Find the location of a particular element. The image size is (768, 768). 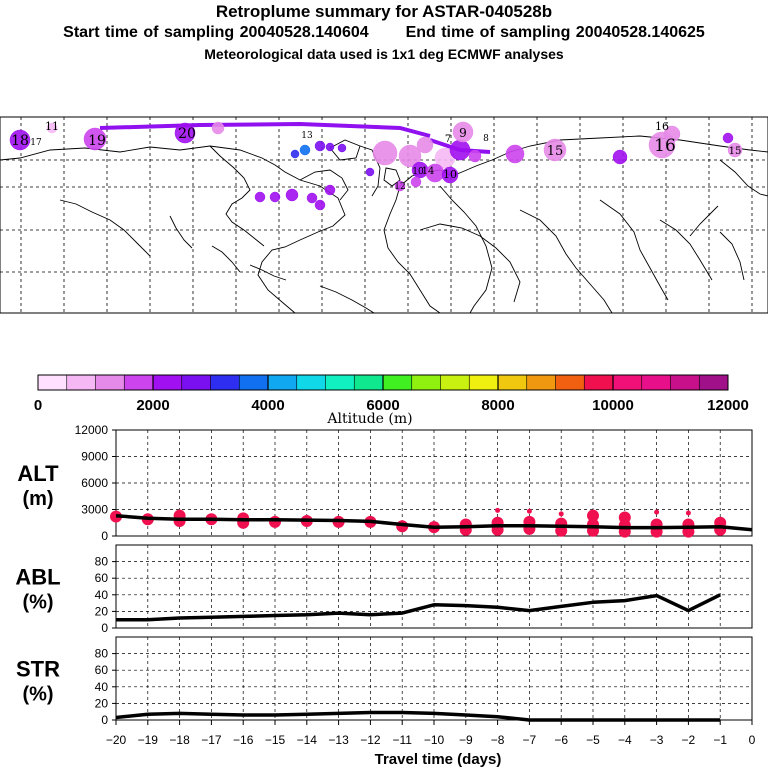

x-tick-label: −4 is located at coordinates (625, 740).